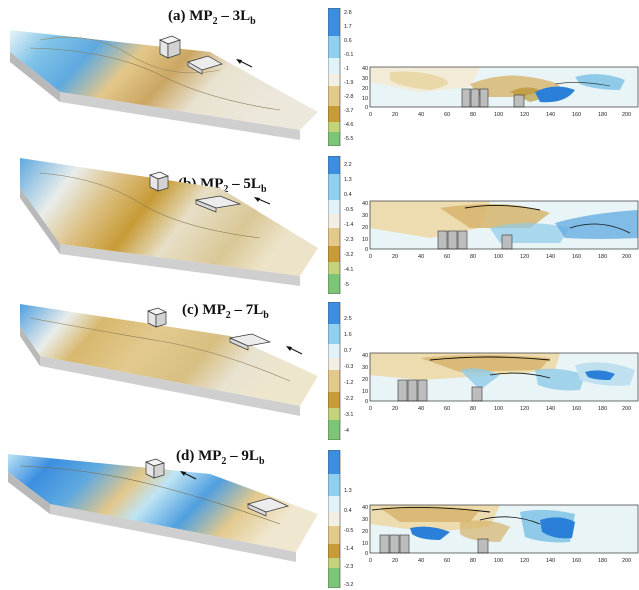 Image resolution: width=639 pixels, height=590 pixels. I want to click on panel-title: (a) MP2 – 3Lb, so click(212, 17).